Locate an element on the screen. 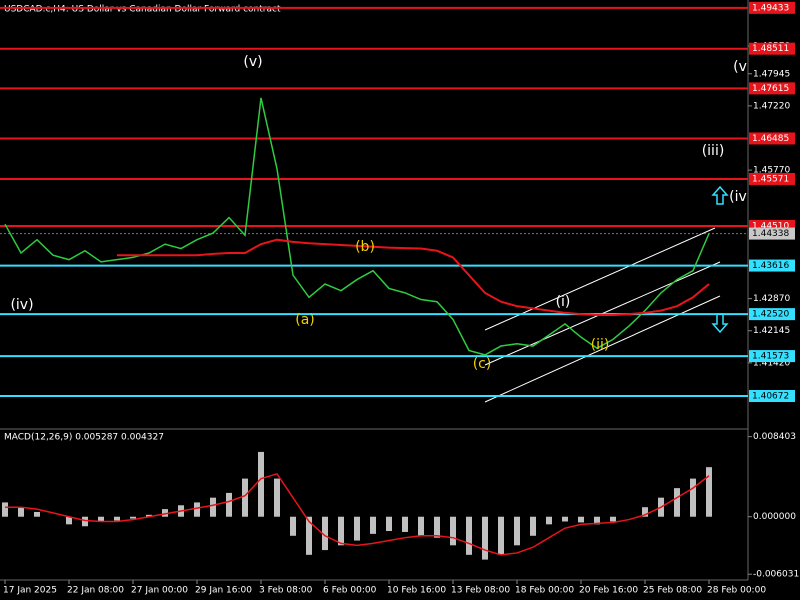 This screenshot has height=600, width=800. signal-line is located at coordinates (357, 514).